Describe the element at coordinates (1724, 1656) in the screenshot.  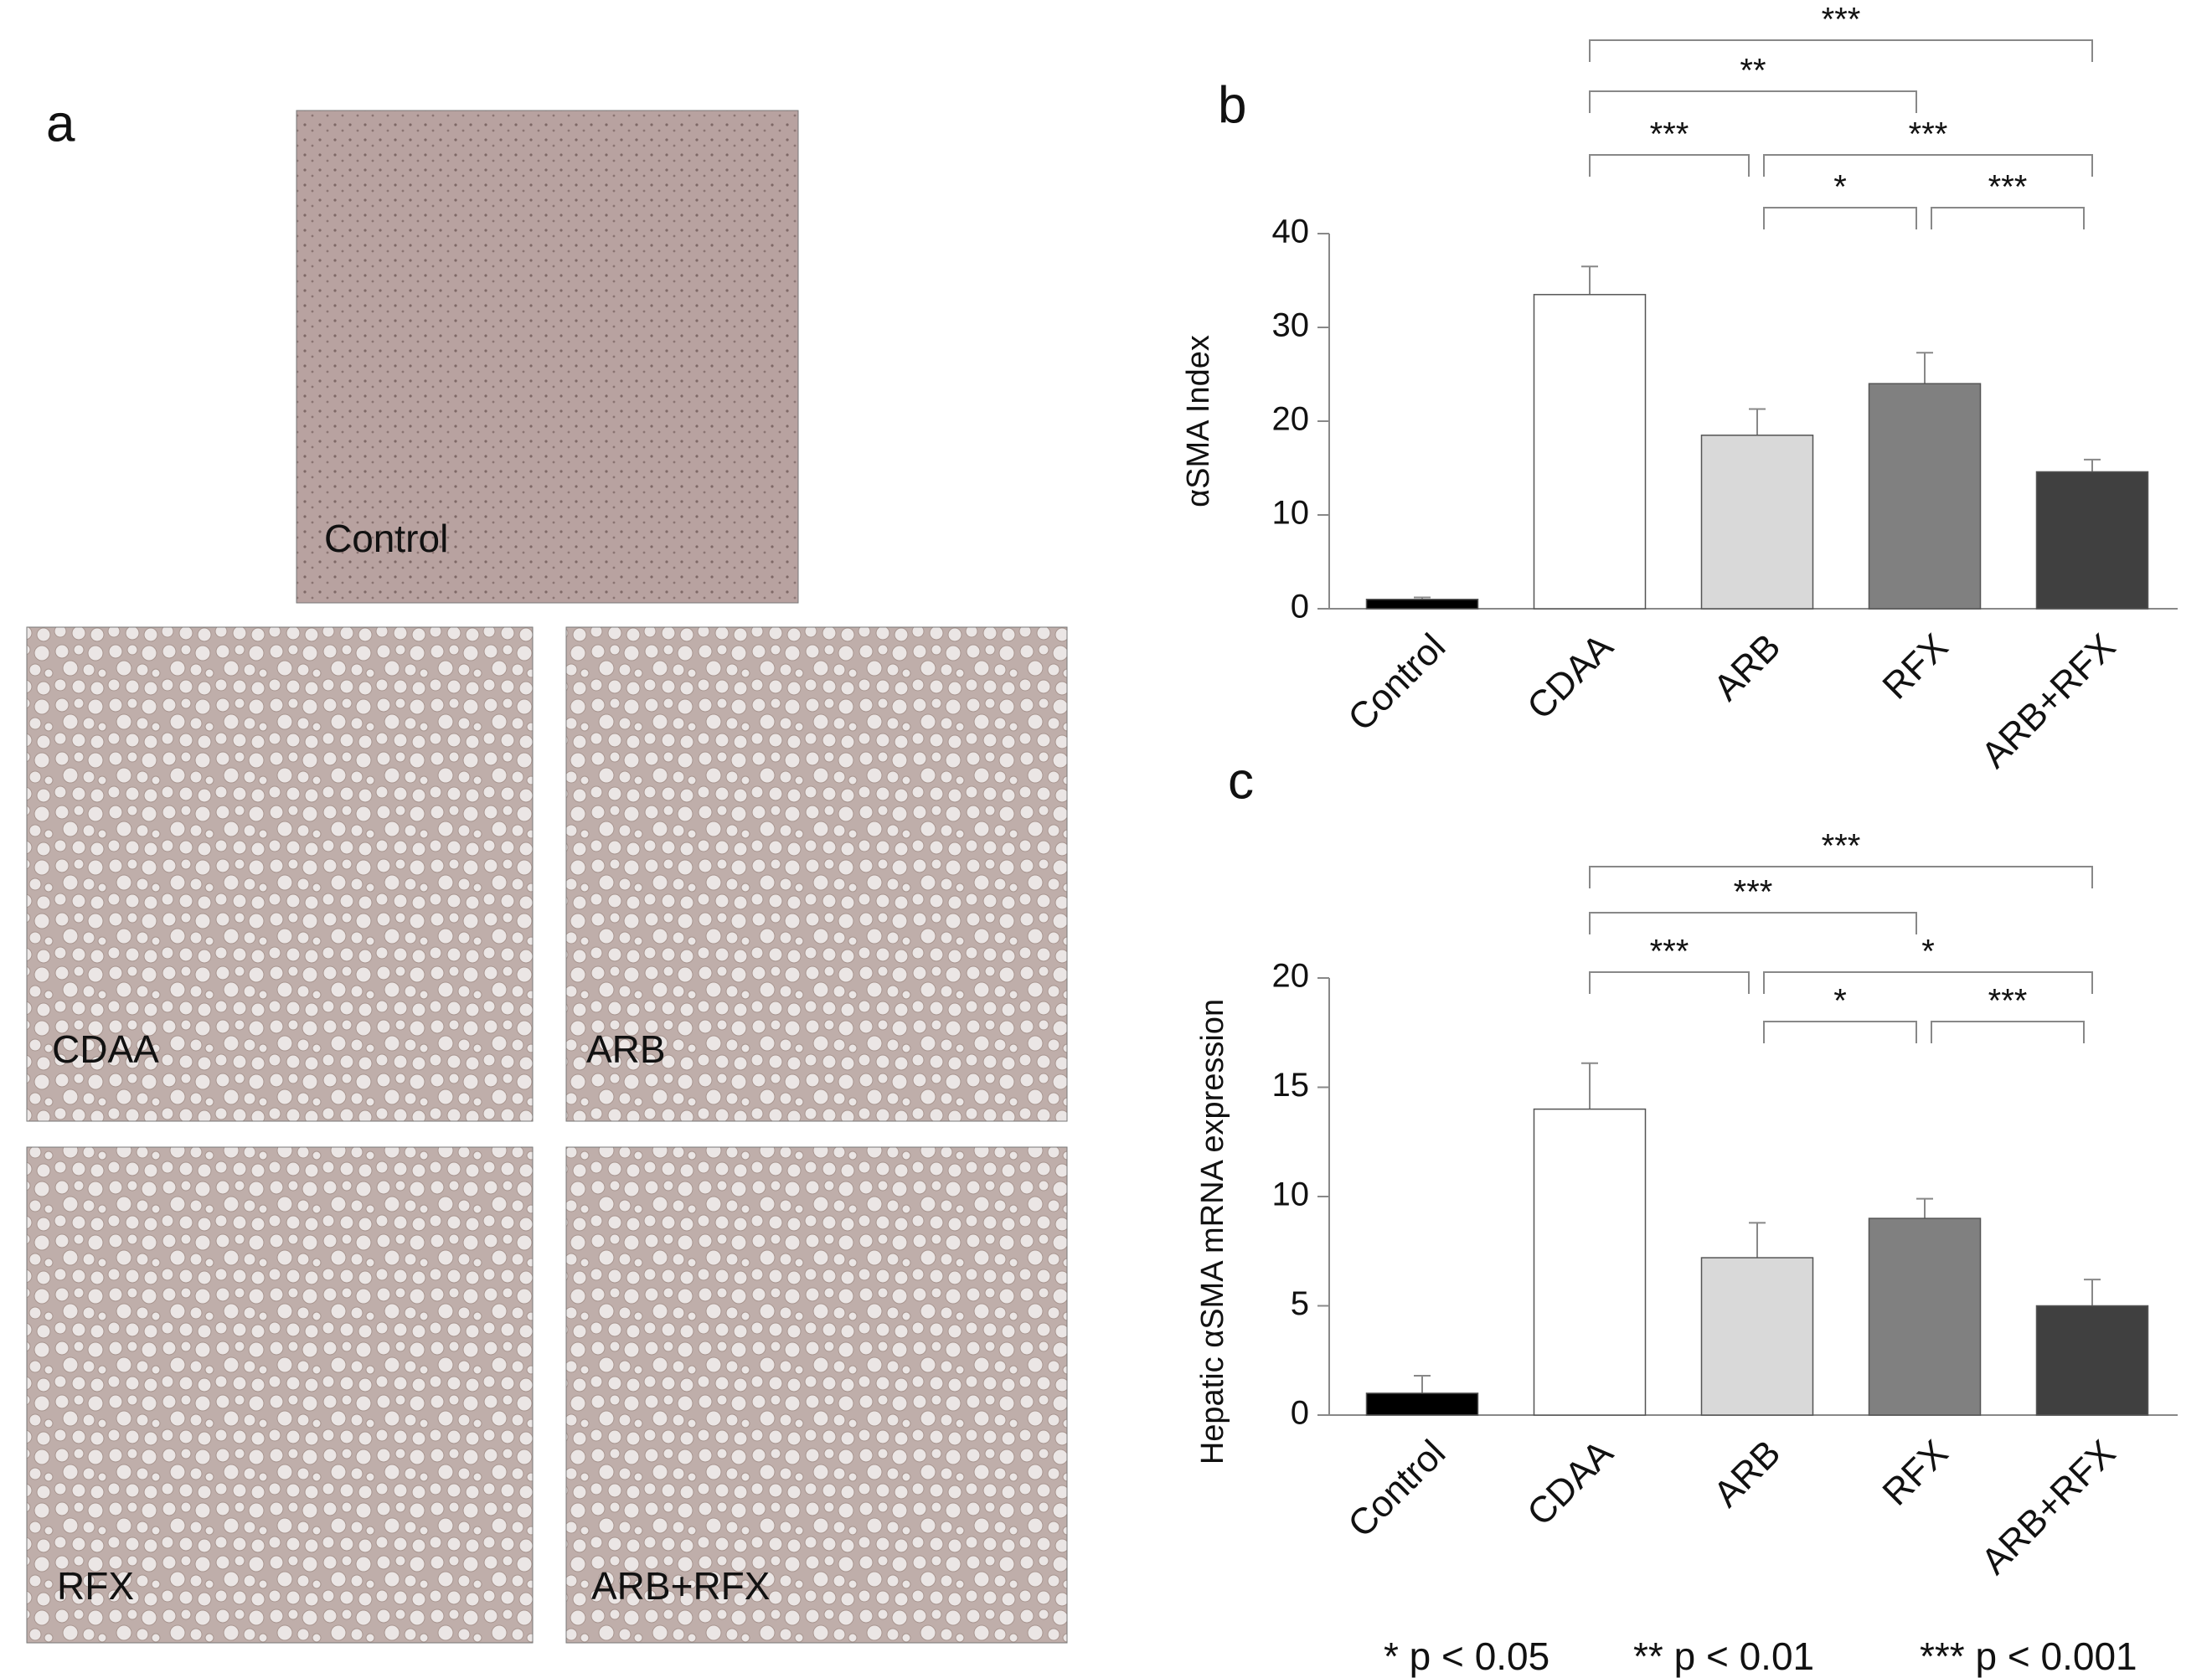
I see `legend-entry: ** p < 0.01` at that location.